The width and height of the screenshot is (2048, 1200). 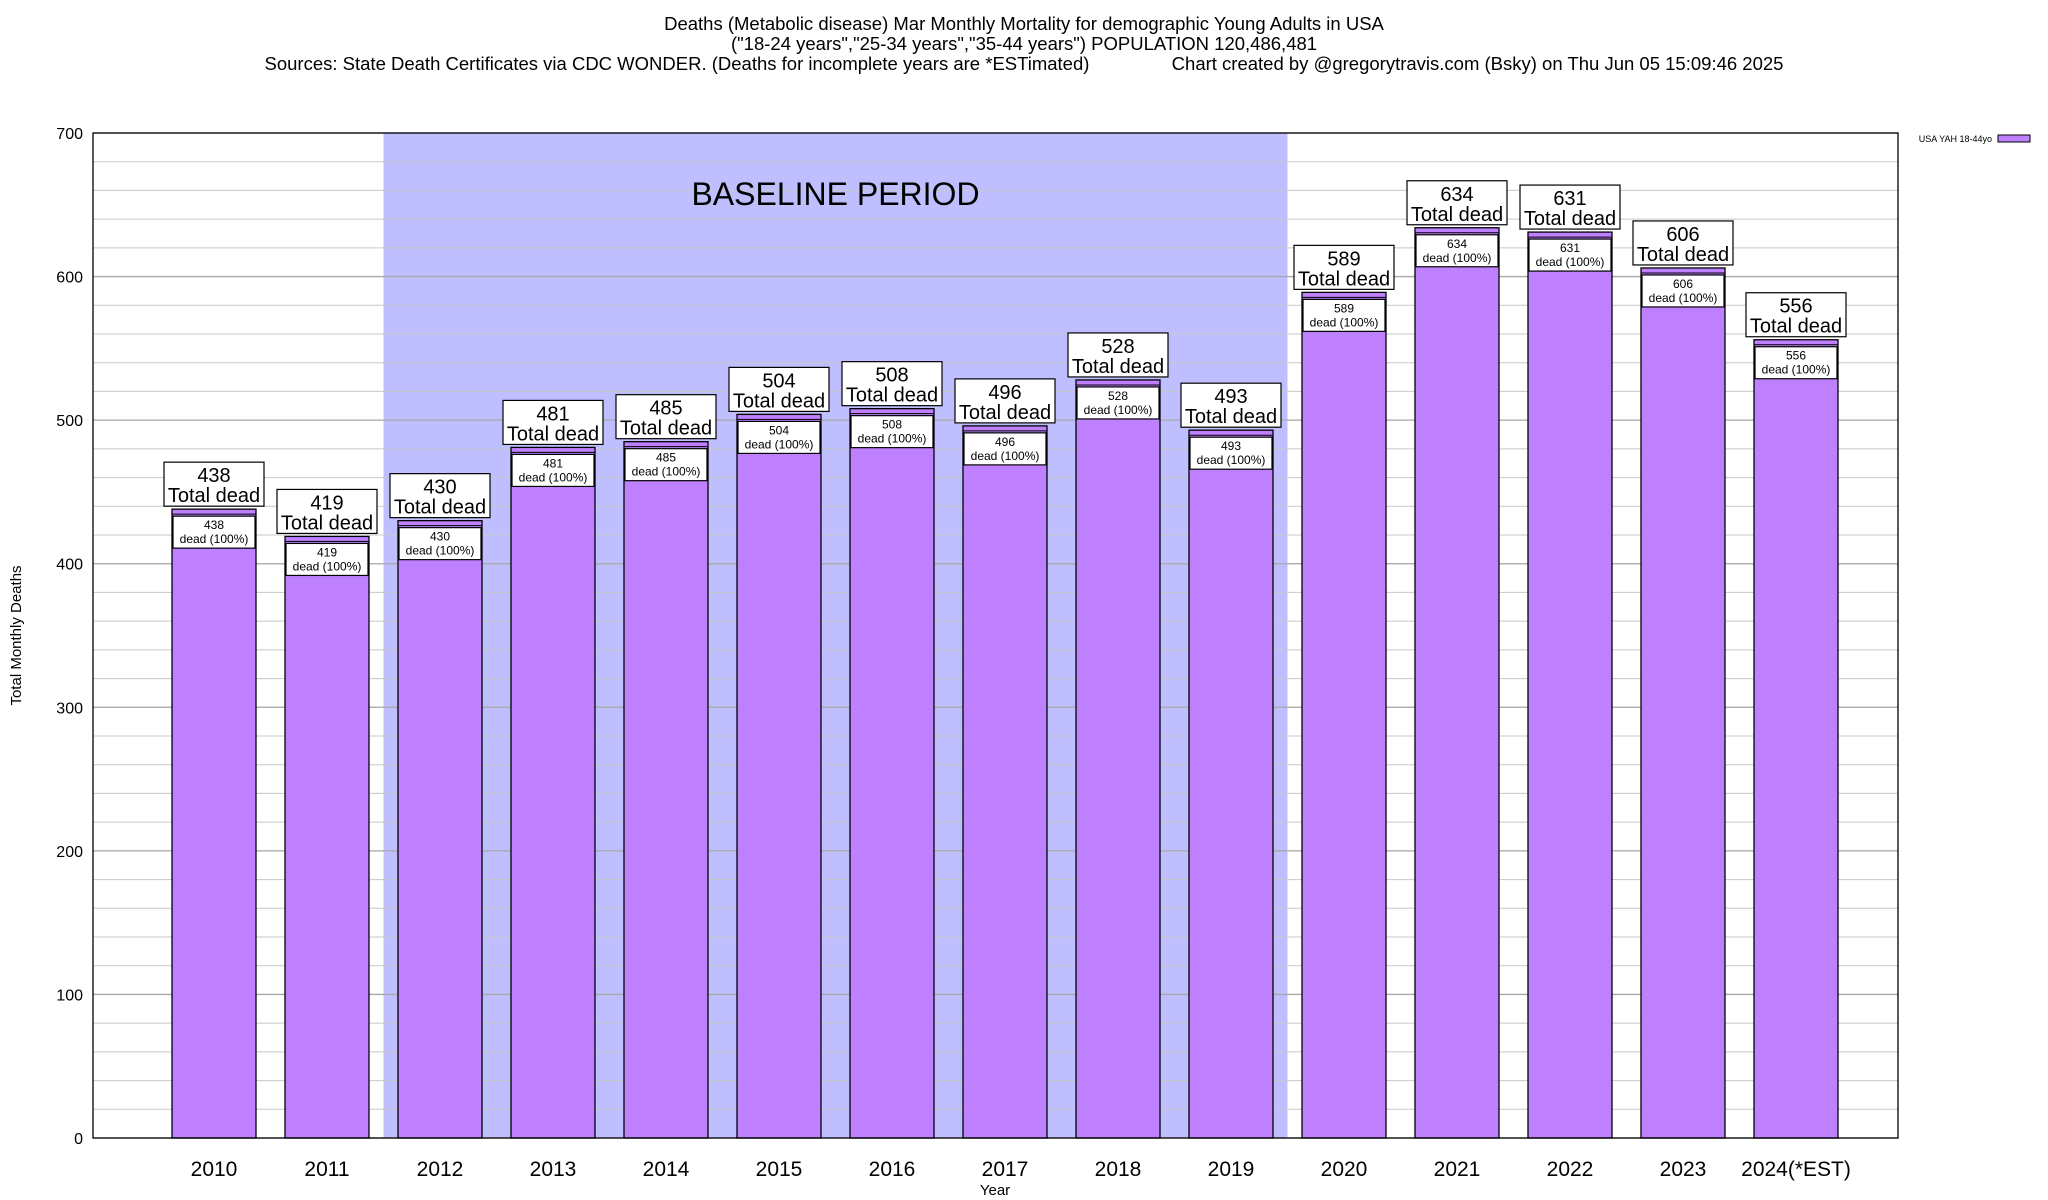 What do you see at coordinates (1682, 235) in the screenshot?
I see `total-value-label: 606` at bounding box center [1682, 235].